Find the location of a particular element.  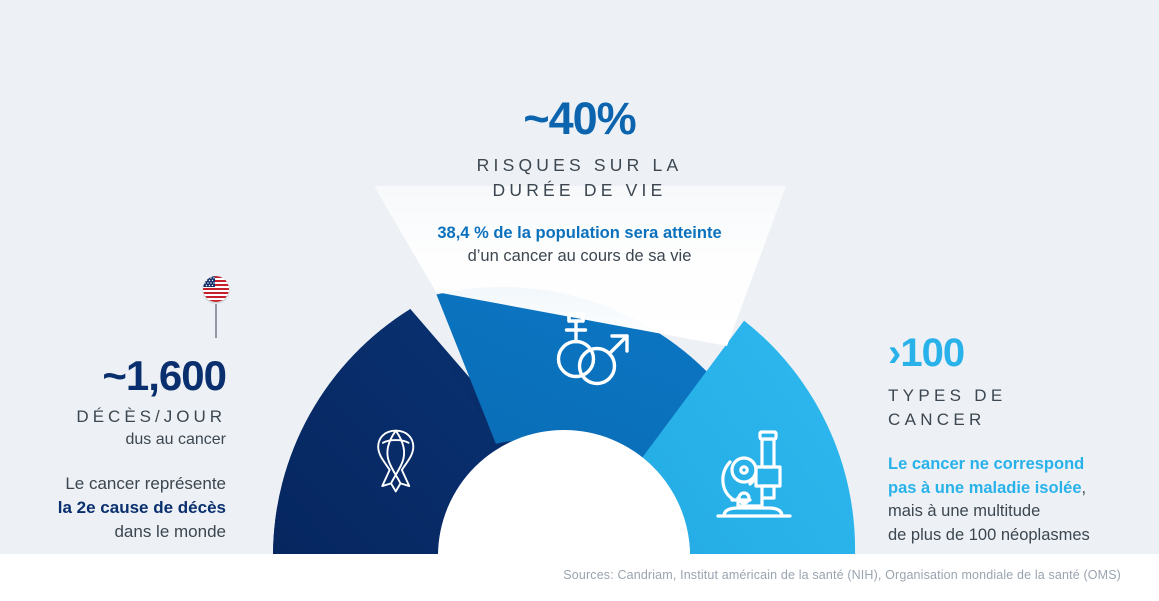

donut-segment-risk is located at coordinates (581, 386).